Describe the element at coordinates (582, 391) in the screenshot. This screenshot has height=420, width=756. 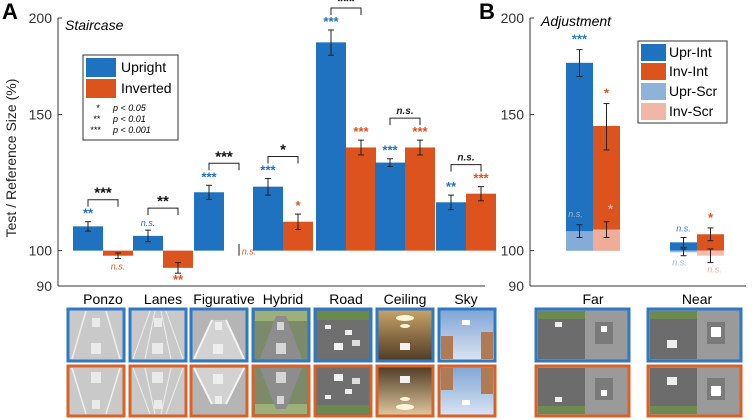
I see `thumb-far-inverted` at that location.